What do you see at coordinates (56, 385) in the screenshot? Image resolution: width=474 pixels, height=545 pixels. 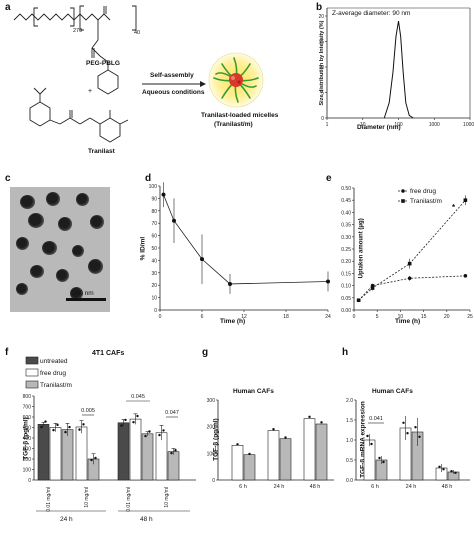 I see `f-legend-nano: Tranilast/m` at bounding box center [56, 385].